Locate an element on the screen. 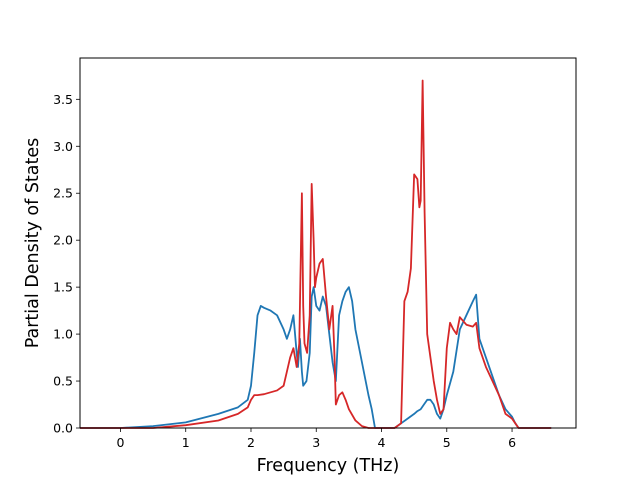 The width and height of the screenshot is (640, 480). y-tick-label: 1.5 is located at coordinates (63, 287).